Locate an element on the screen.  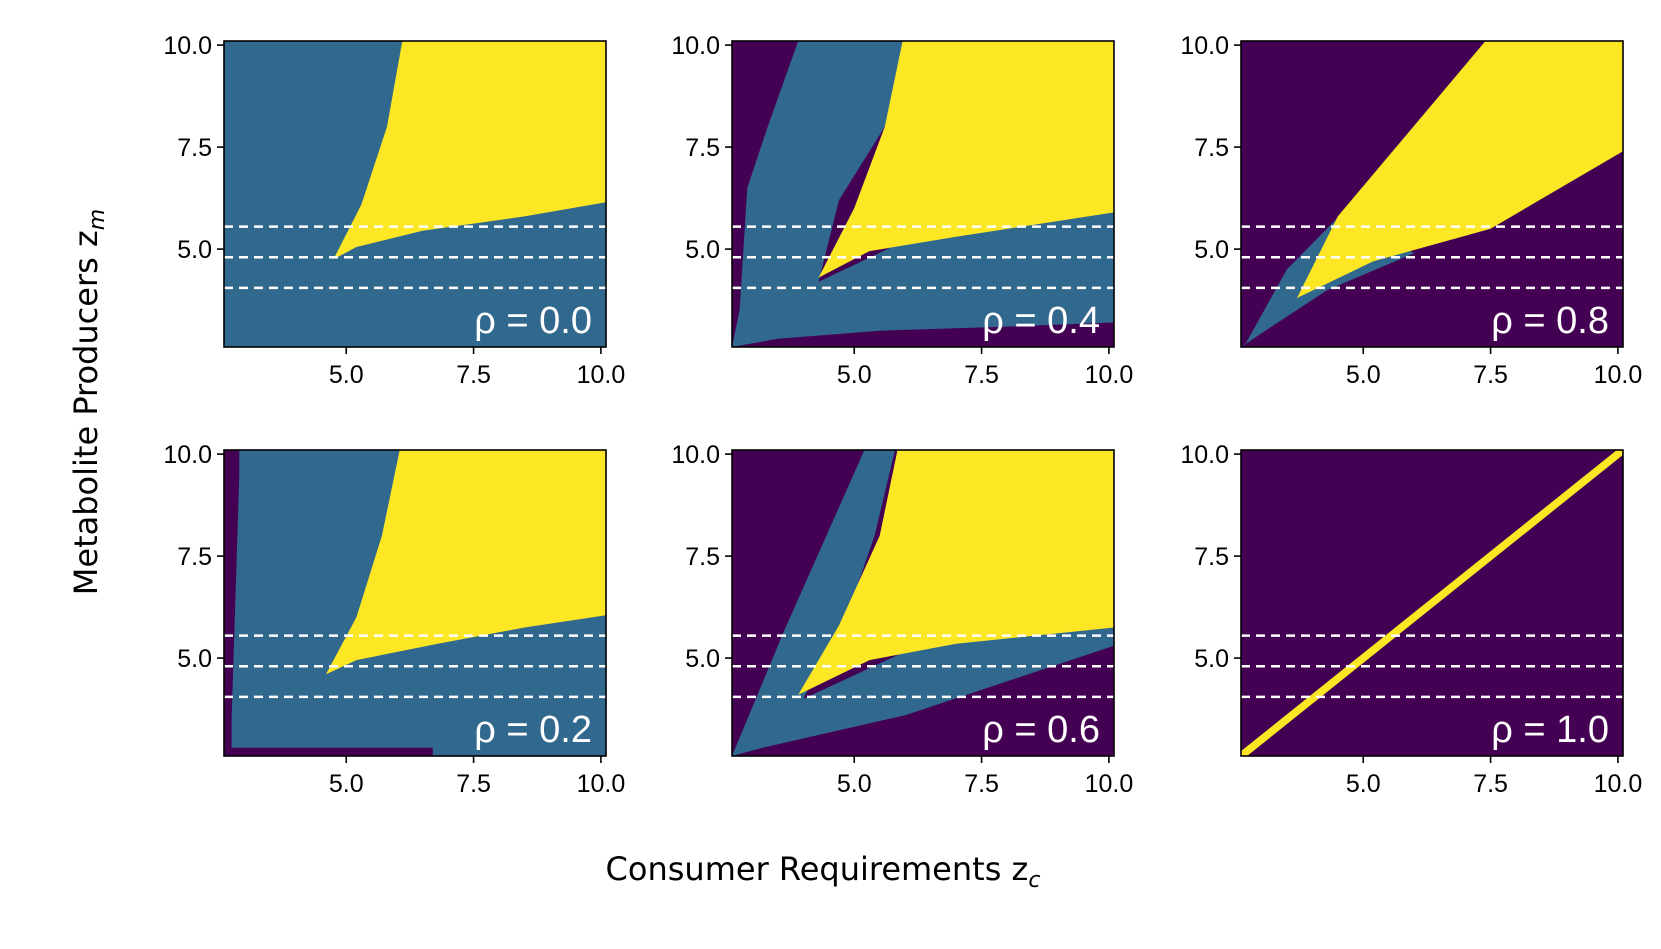
panel-rho-0: 5.0 7.5 10.0 5.0 7.5 10.0 ρ = 0.0 is located at coordinates (394, 210).